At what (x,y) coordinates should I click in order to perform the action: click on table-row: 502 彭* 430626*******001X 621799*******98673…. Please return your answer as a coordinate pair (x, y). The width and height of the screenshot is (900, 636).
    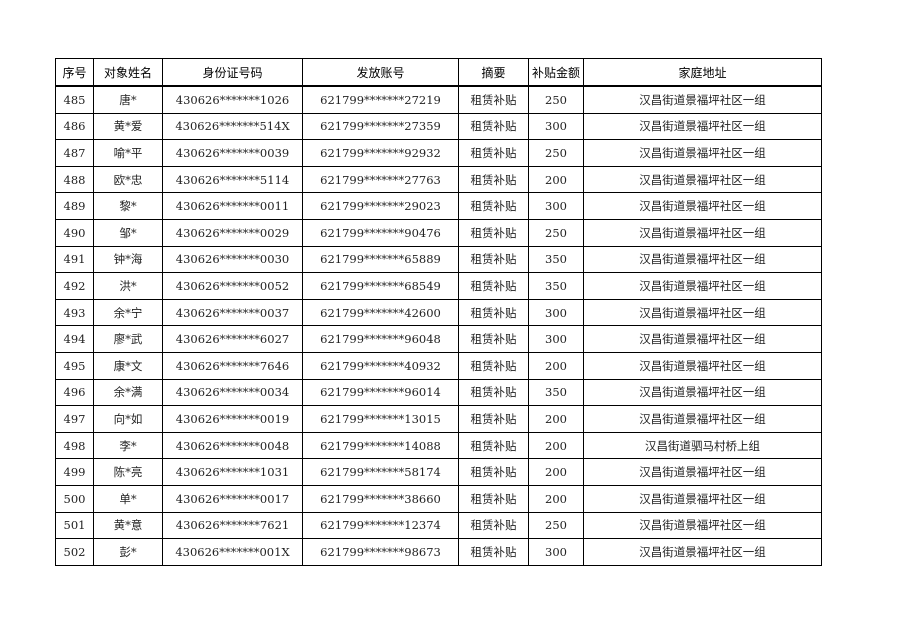
    Looking at the image, I should click on (438, 552).